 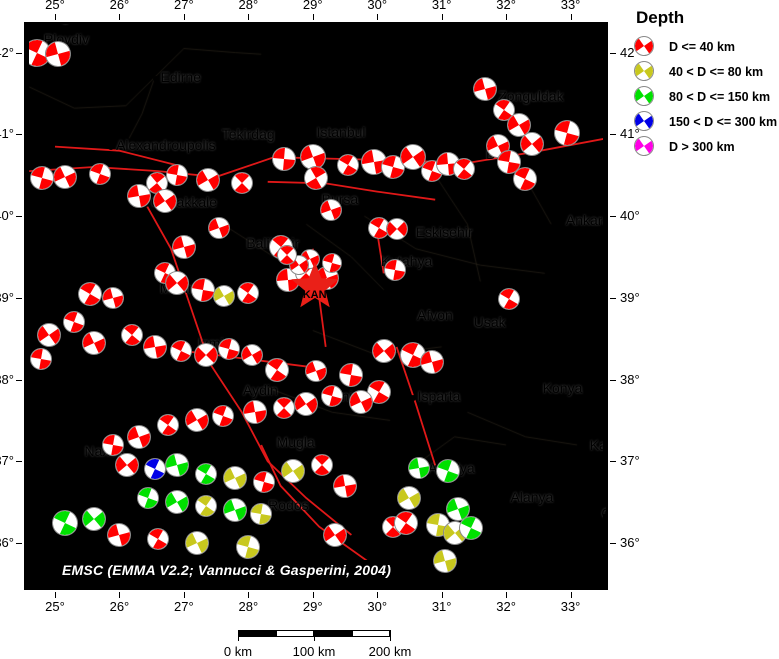 What do you see at coordinates (703, 46) in the screenshot?
I see `legend-item: D <= 40 km` at bounding box center [703, 46].